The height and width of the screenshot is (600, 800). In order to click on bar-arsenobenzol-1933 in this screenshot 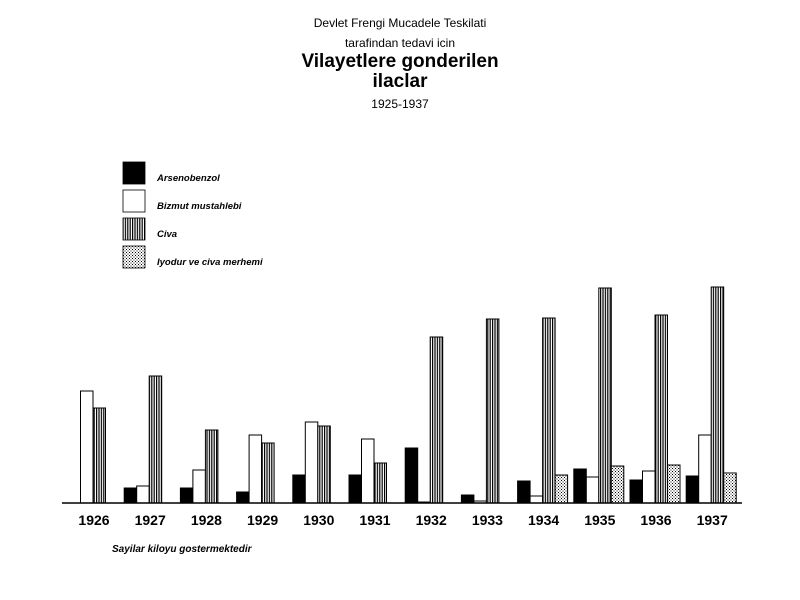, I will do `click(467, 499)`.